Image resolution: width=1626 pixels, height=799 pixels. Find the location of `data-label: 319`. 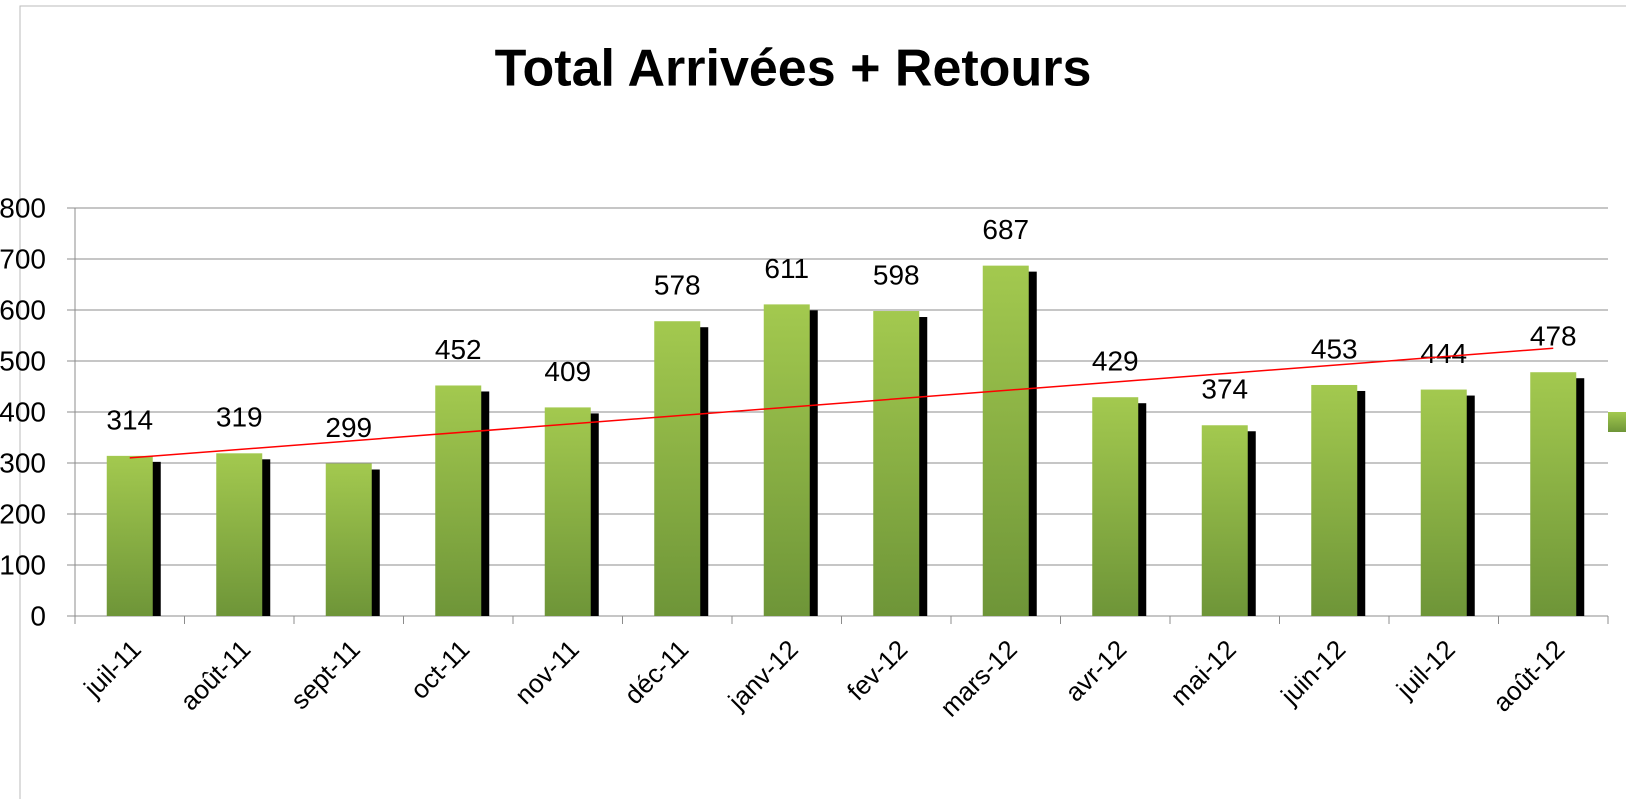

data-label: 319 is located at coordinates (239, 417).